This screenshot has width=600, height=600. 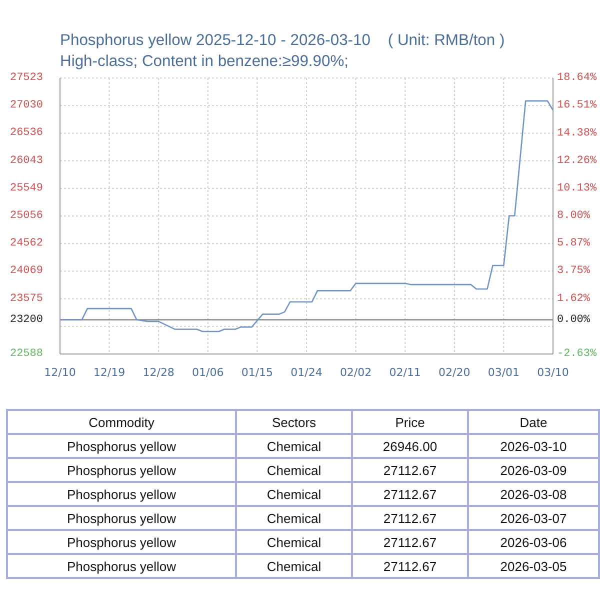 I want to click on y2-tick-label: 10.13%, so click(x=577, y=188).